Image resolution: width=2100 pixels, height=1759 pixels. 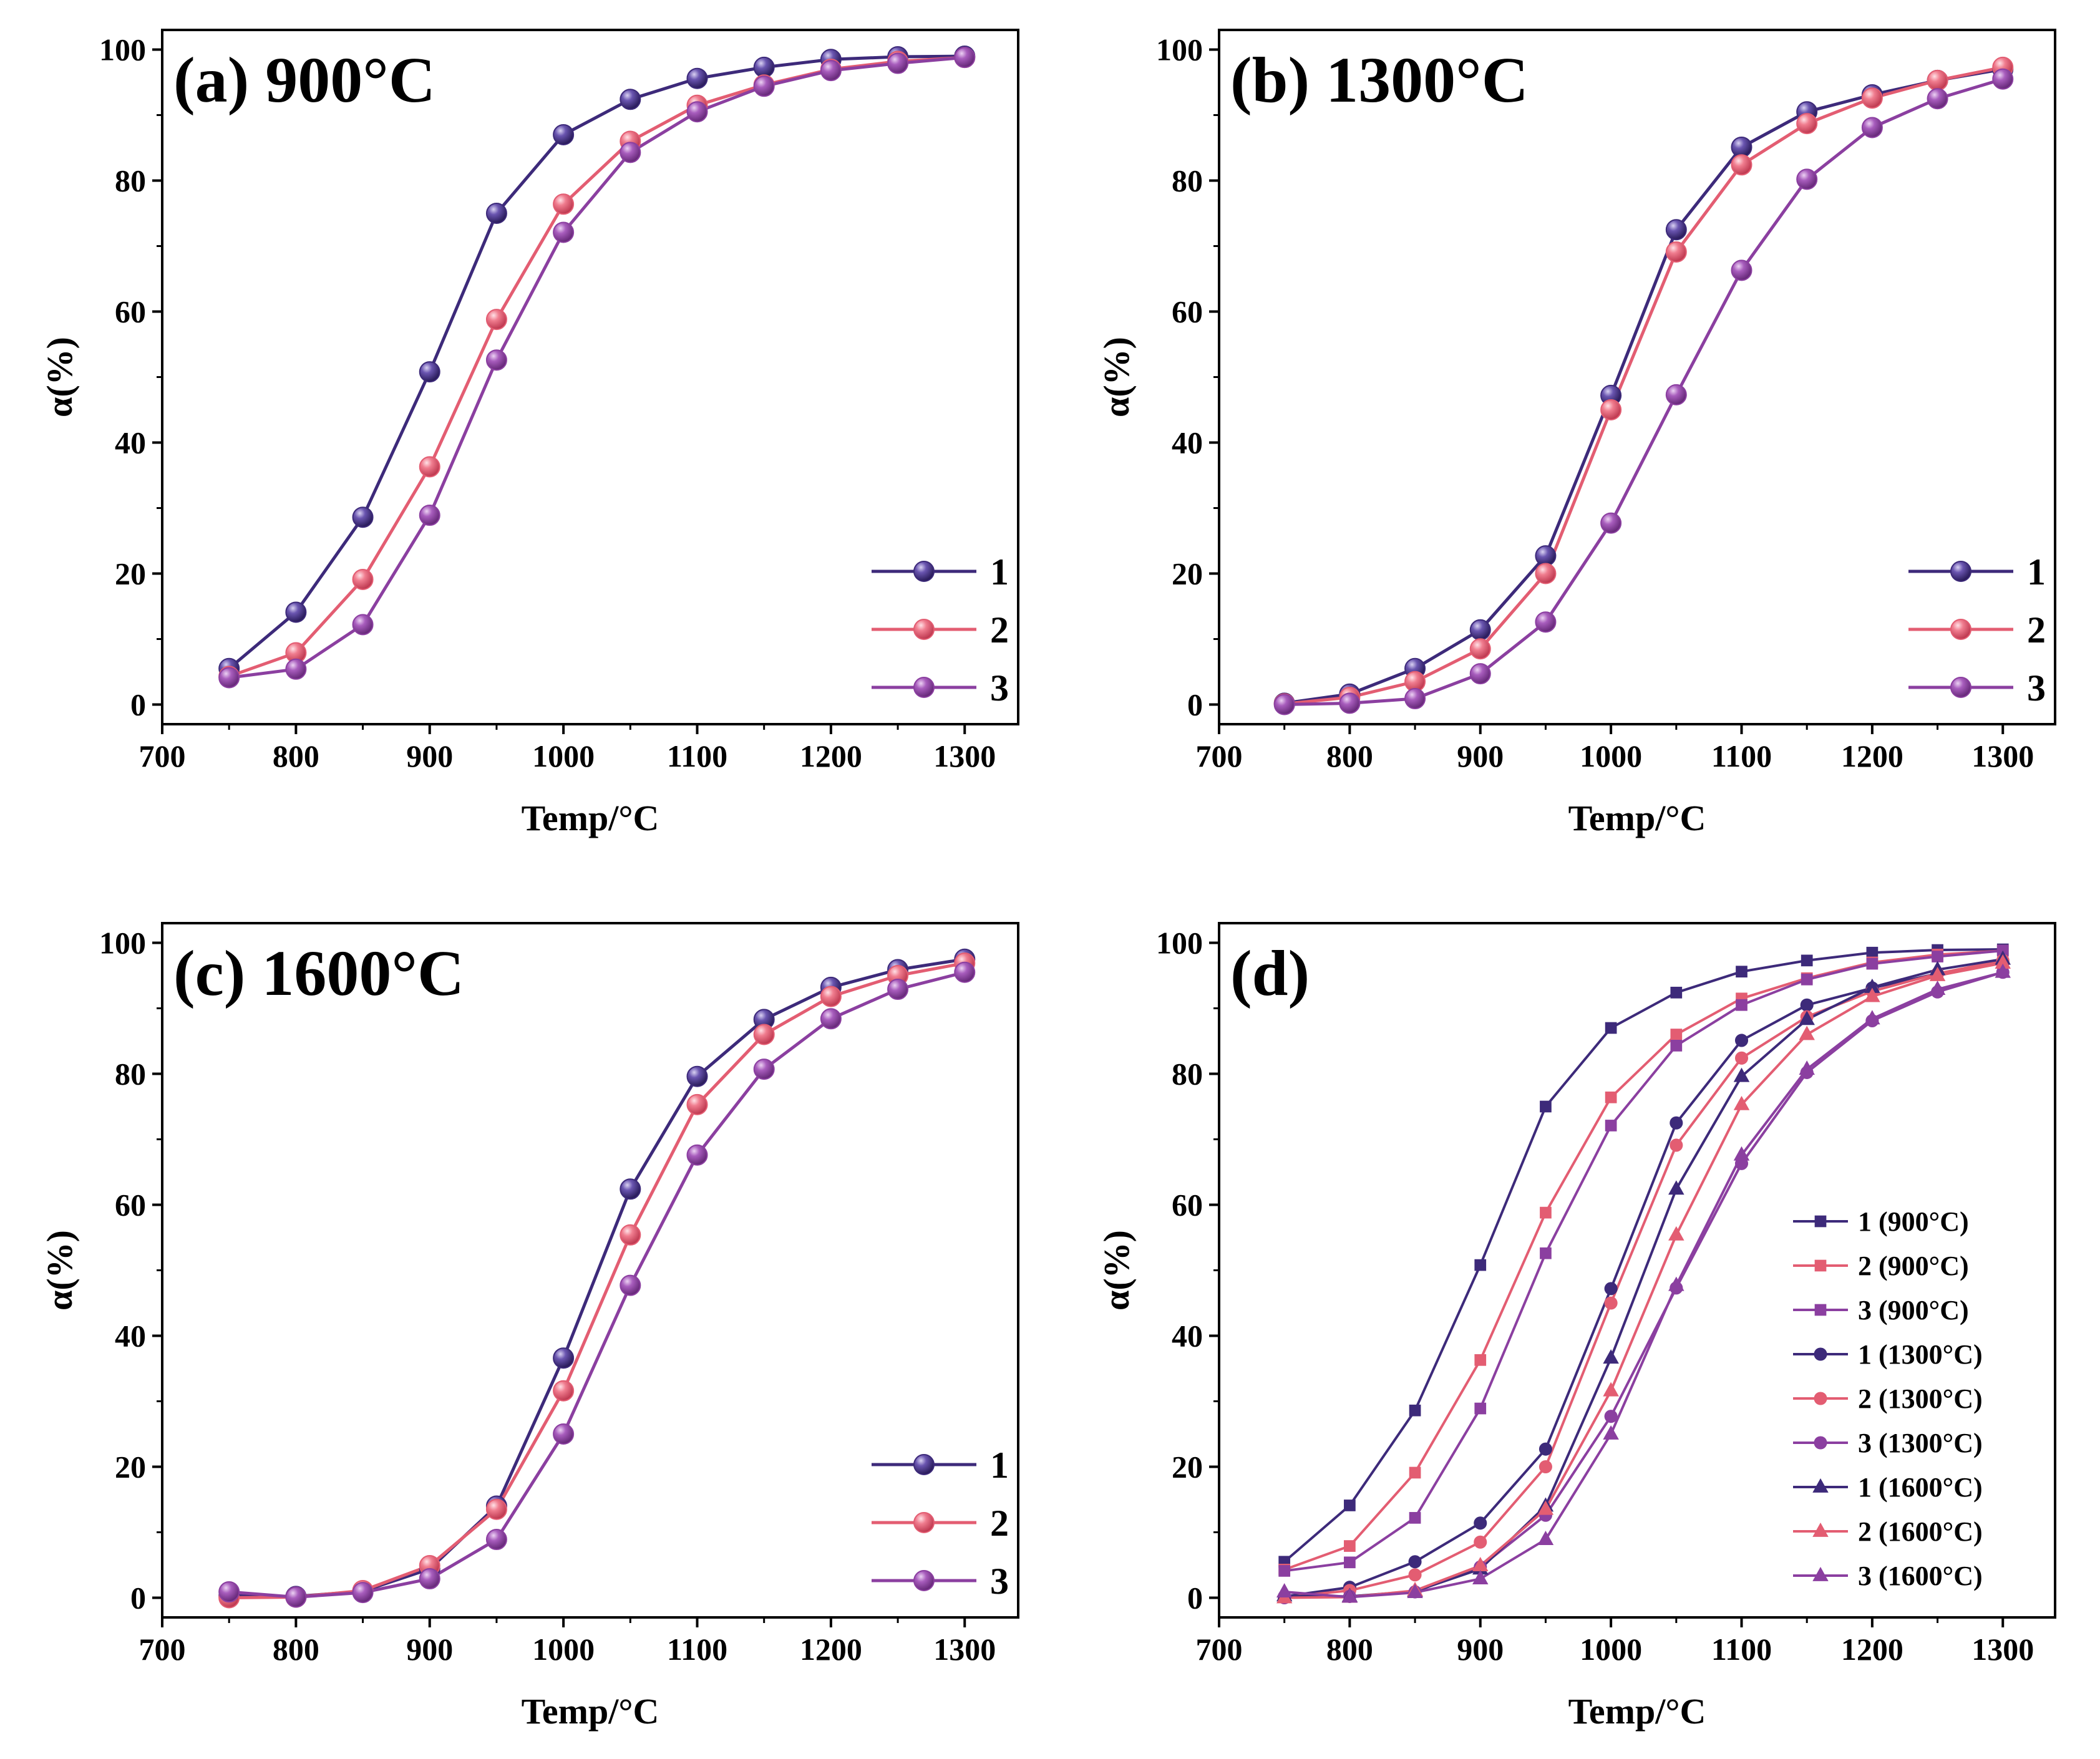 I want to click on x-tick-label-c: 700, so click(x=162, y=1650).